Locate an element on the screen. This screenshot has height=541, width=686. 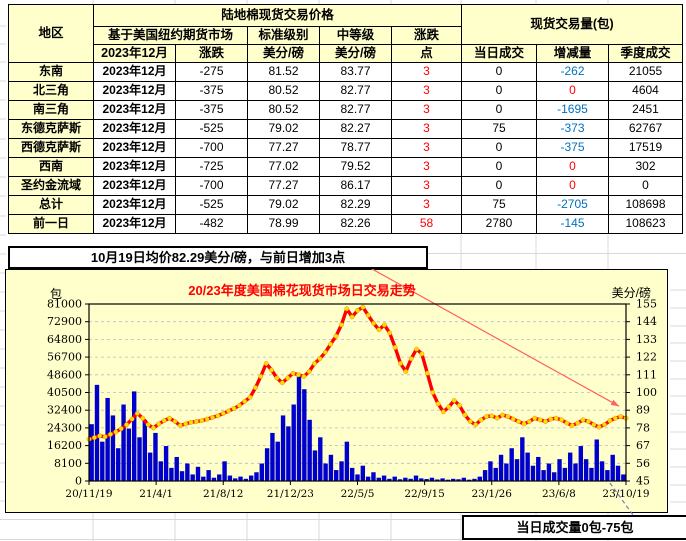
header-table-title: 陆地棉现货交易价格 is located at coordinates (277, 15).